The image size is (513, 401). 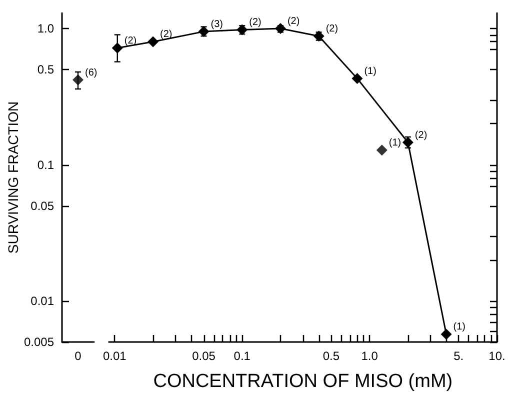 I want to click on y-tick-label: 0.1, so click(x=45, y=165).